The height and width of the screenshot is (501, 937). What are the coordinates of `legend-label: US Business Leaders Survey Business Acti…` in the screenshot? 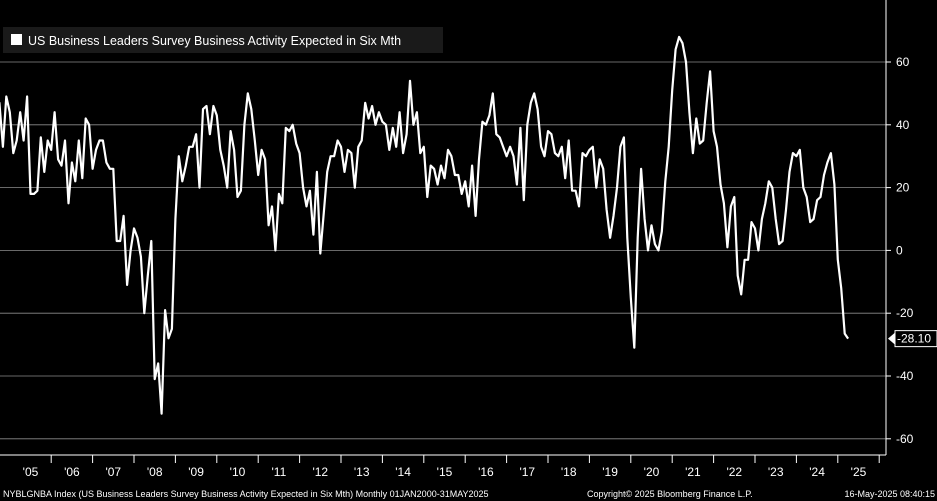 It's located at (214, 41).